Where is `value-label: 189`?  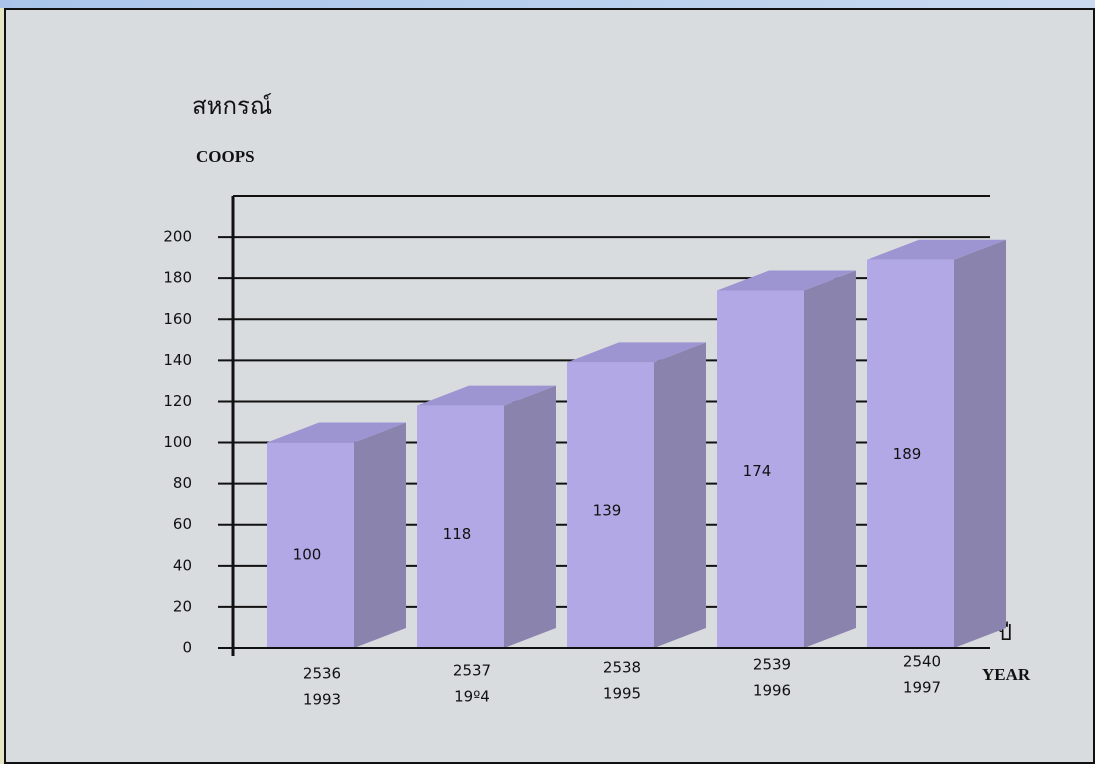 value-label: 189 is located at coordinates (907, 454).